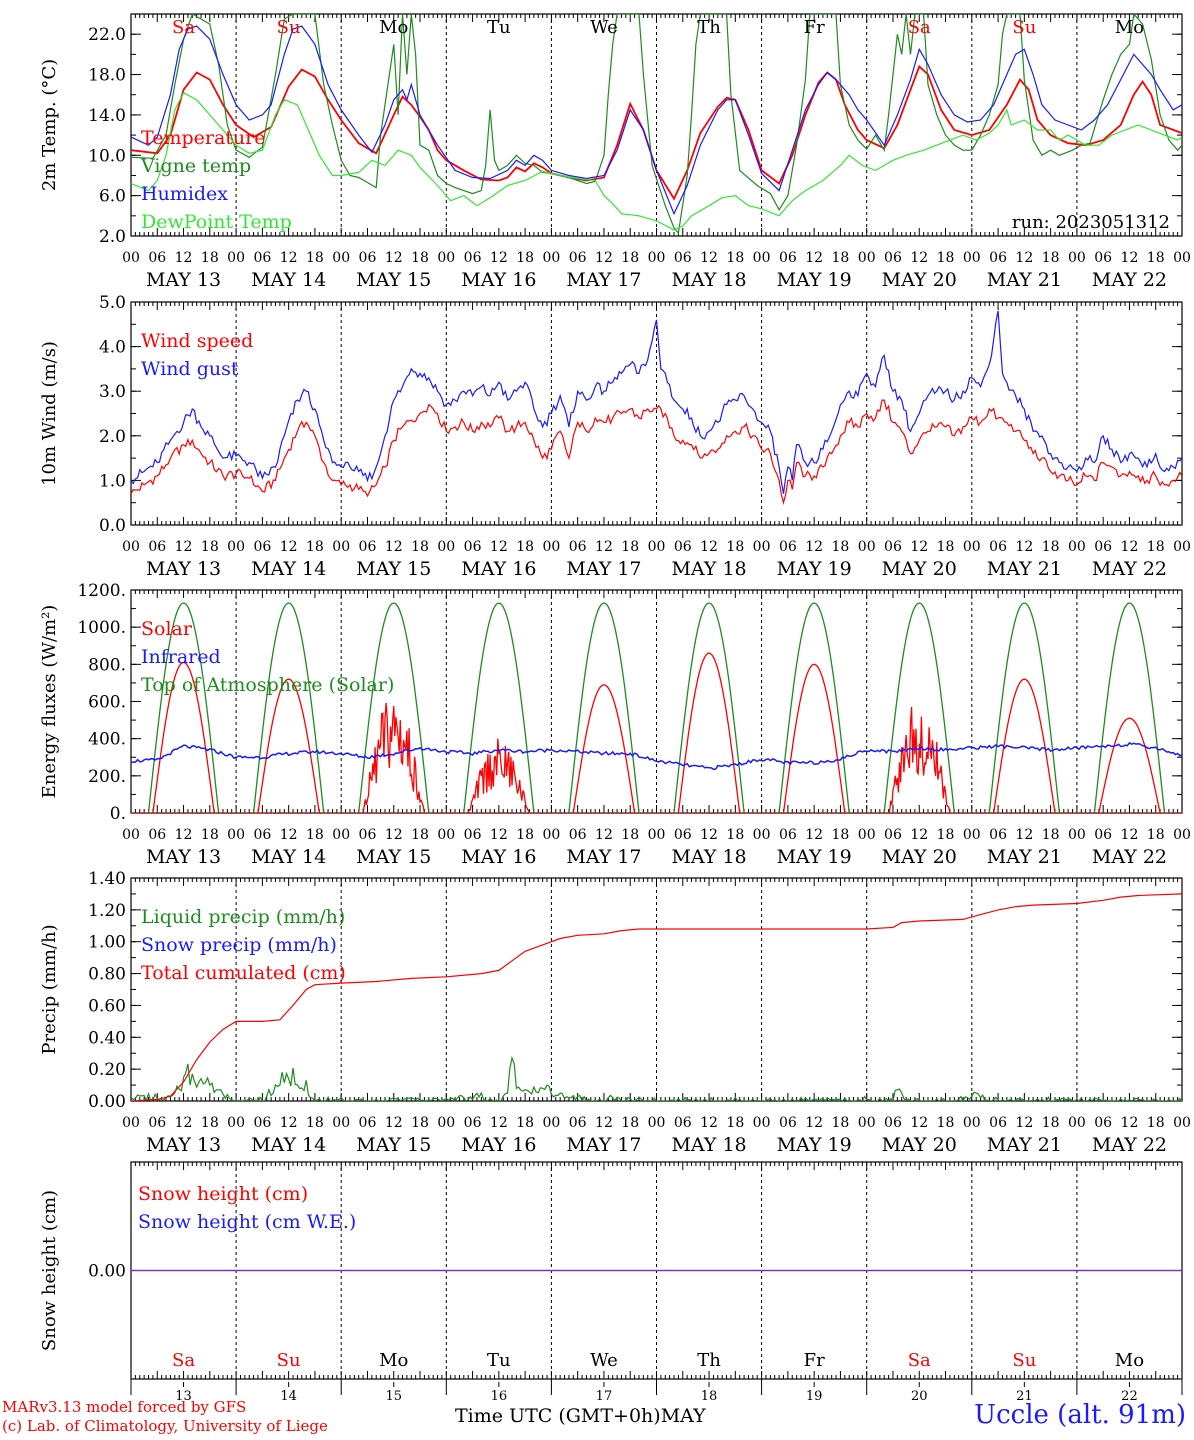 The image size is (1194, 1440). I want to click on y-axis-label: 2m Temp. (°C), so click(49, 125).